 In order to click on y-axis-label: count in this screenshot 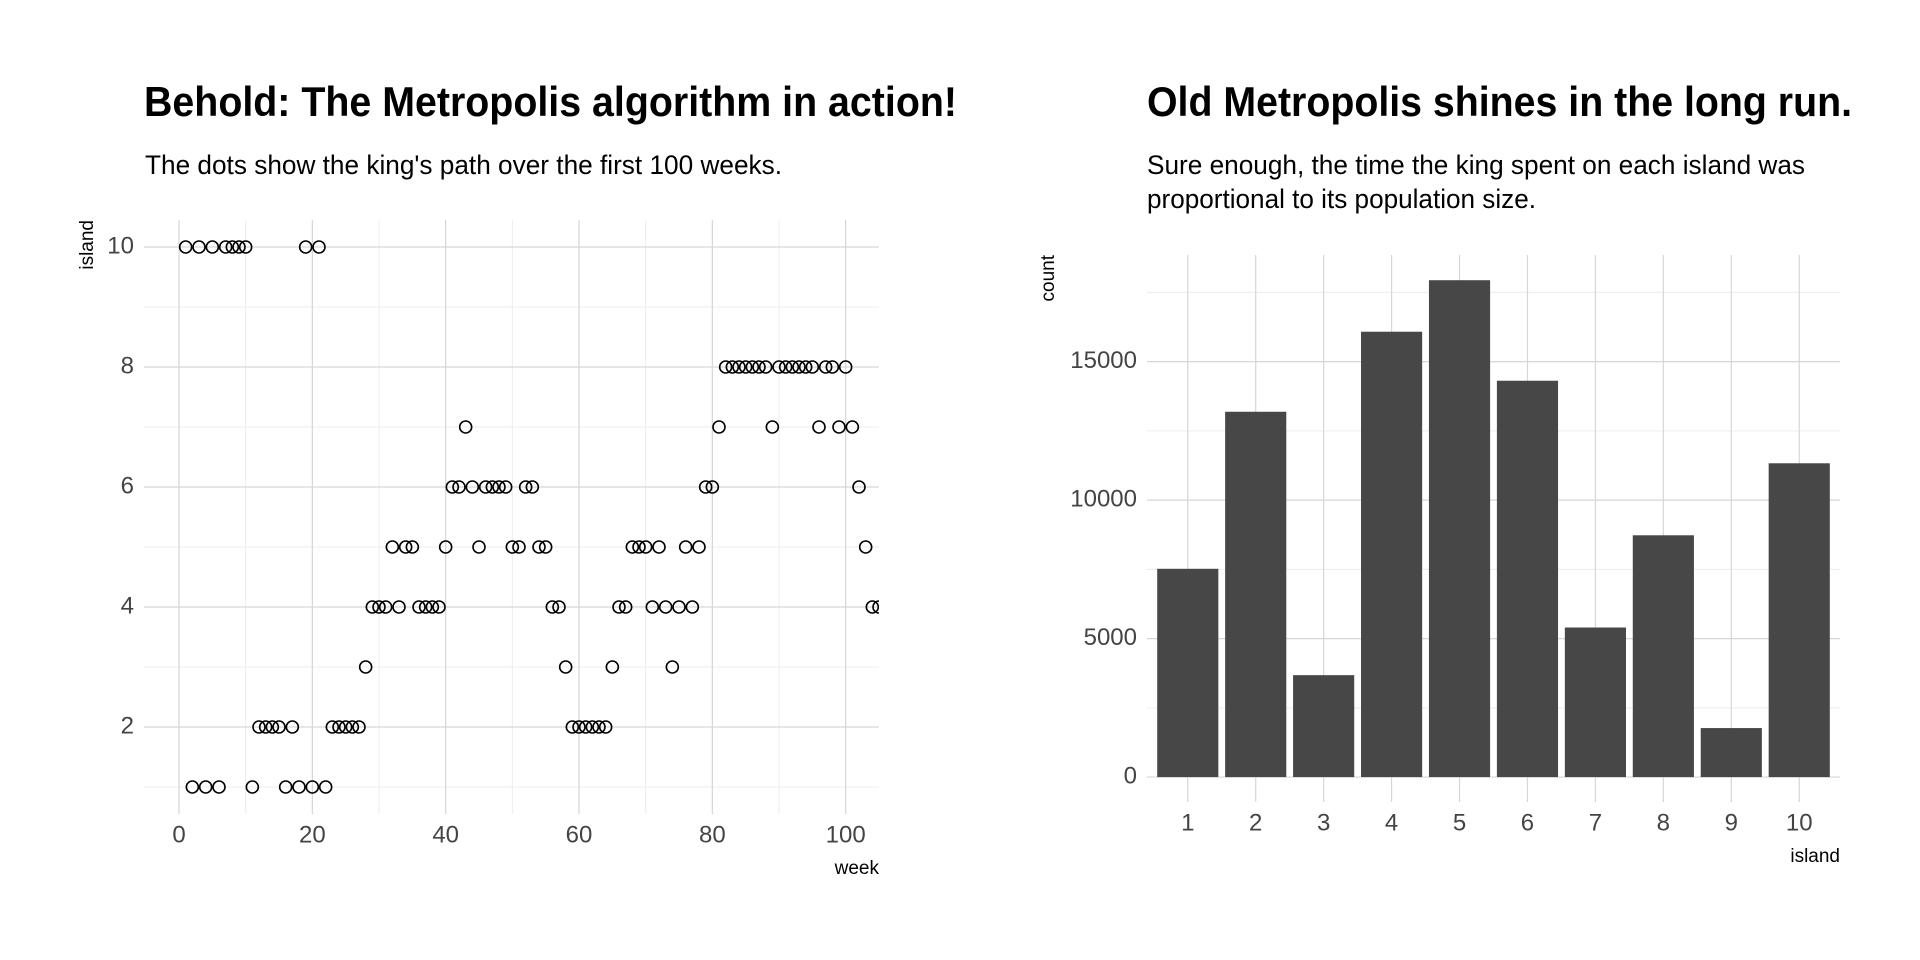, I will do `click(1048, 277)`.